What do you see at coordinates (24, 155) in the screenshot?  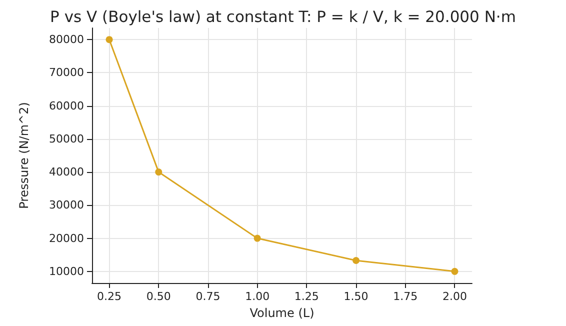 I see `y-axis-title: Pressure (N/m^2)` at bounding box center [24, 155].